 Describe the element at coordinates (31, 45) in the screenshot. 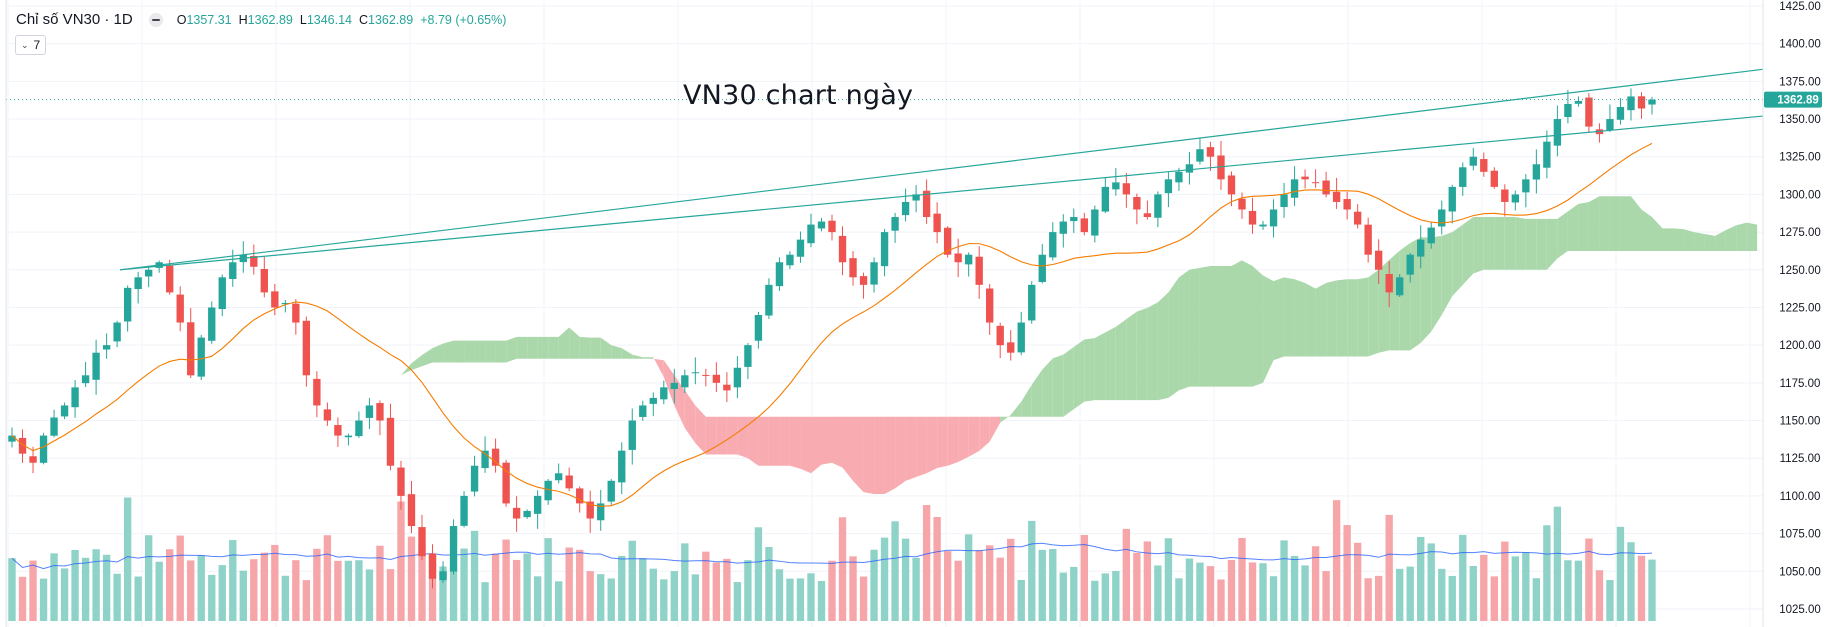

I see `indicators-toggle-button: ⌄ 7` at that location.